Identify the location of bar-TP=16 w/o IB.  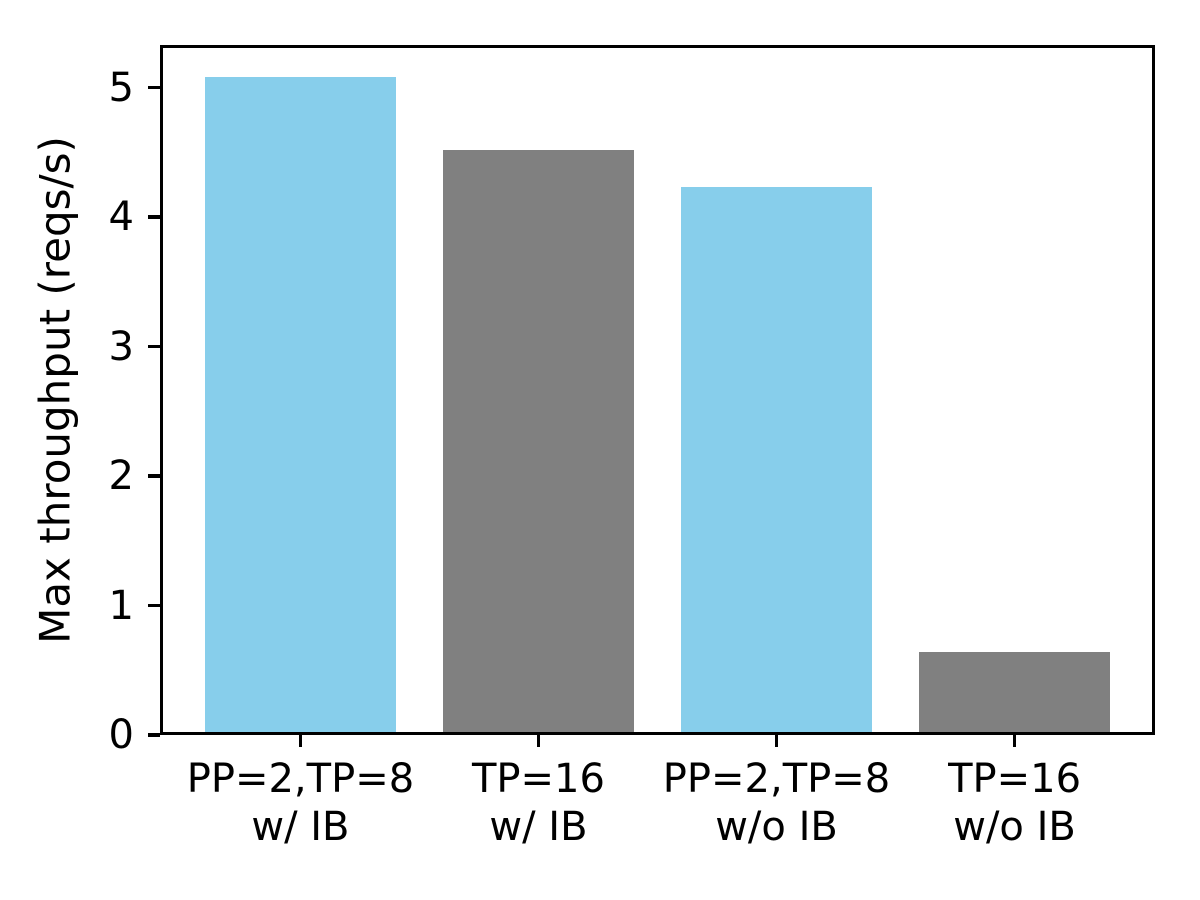
(1014, 693).